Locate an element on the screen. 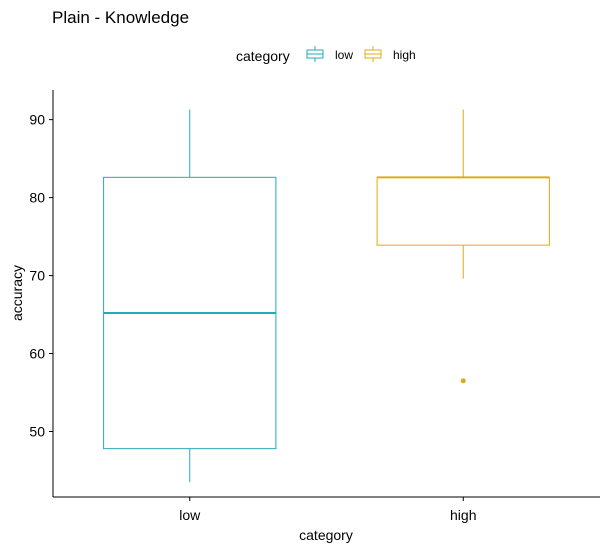 This screenshot has width=608, height=550. legend: category low high is located at coordinates (326, 55).